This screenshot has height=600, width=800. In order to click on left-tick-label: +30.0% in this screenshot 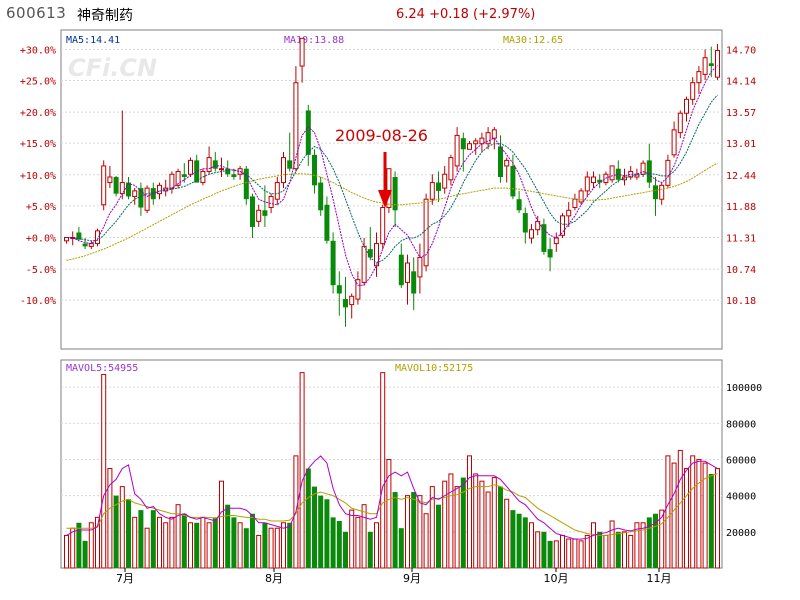, I will do `click(38, 50)`.